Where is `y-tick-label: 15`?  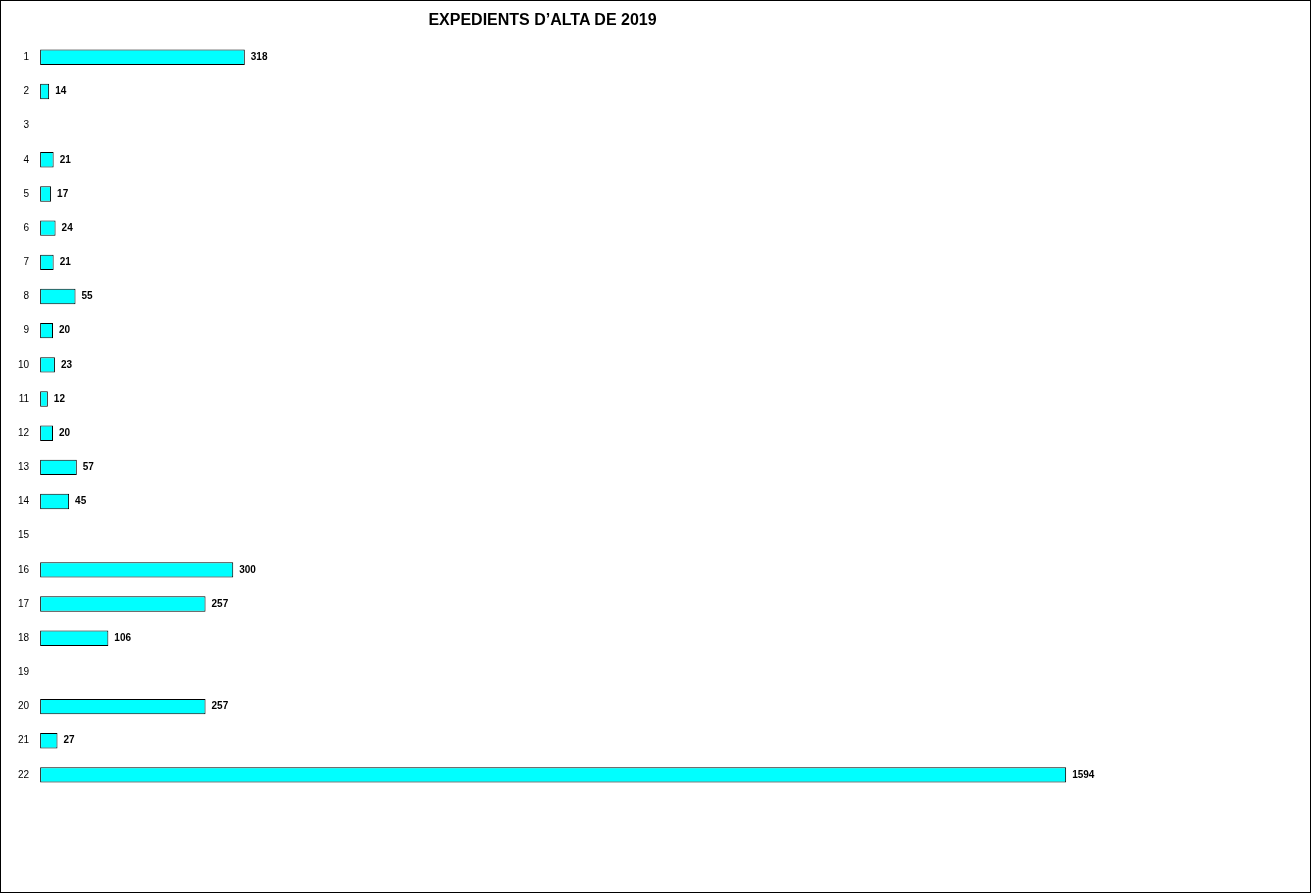 y-tick-label: 15 is located at coordinates (24, 535).